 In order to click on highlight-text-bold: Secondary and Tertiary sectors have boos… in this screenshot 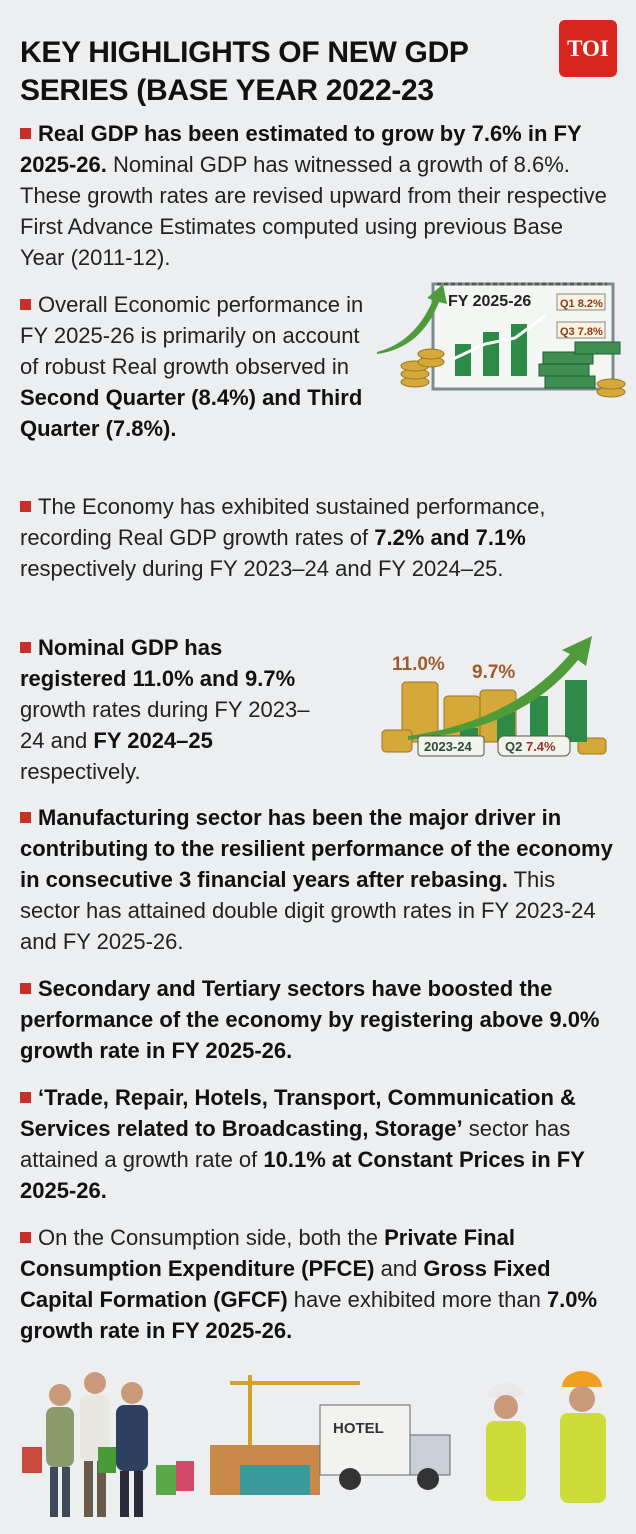, I will do `click(310, 1019)`.